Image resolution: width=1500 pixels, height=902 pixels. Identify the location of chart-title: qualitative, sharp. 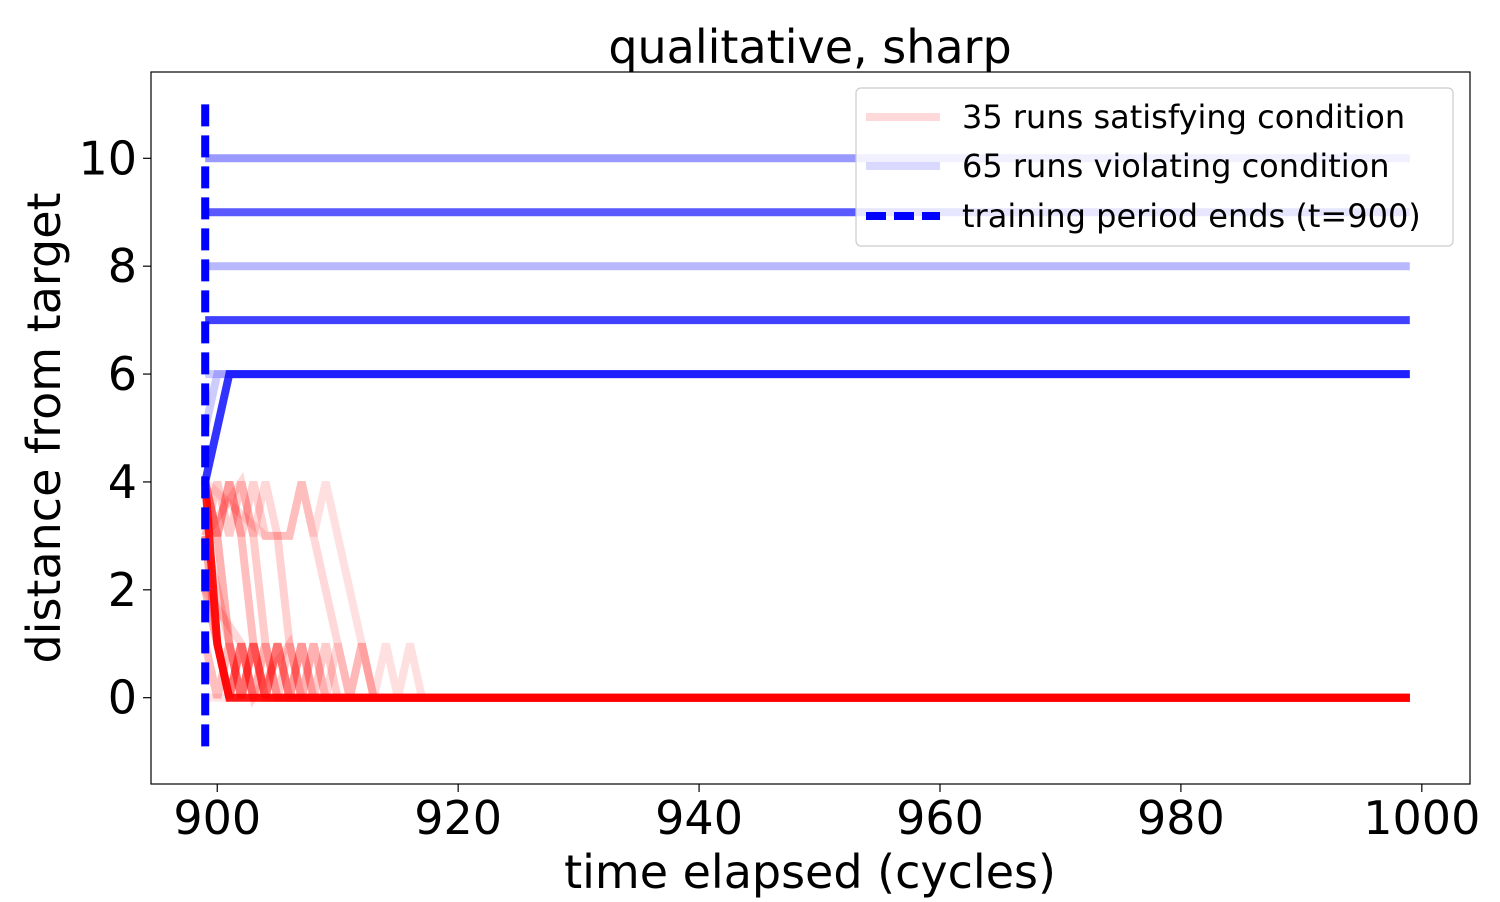
(809, 47).